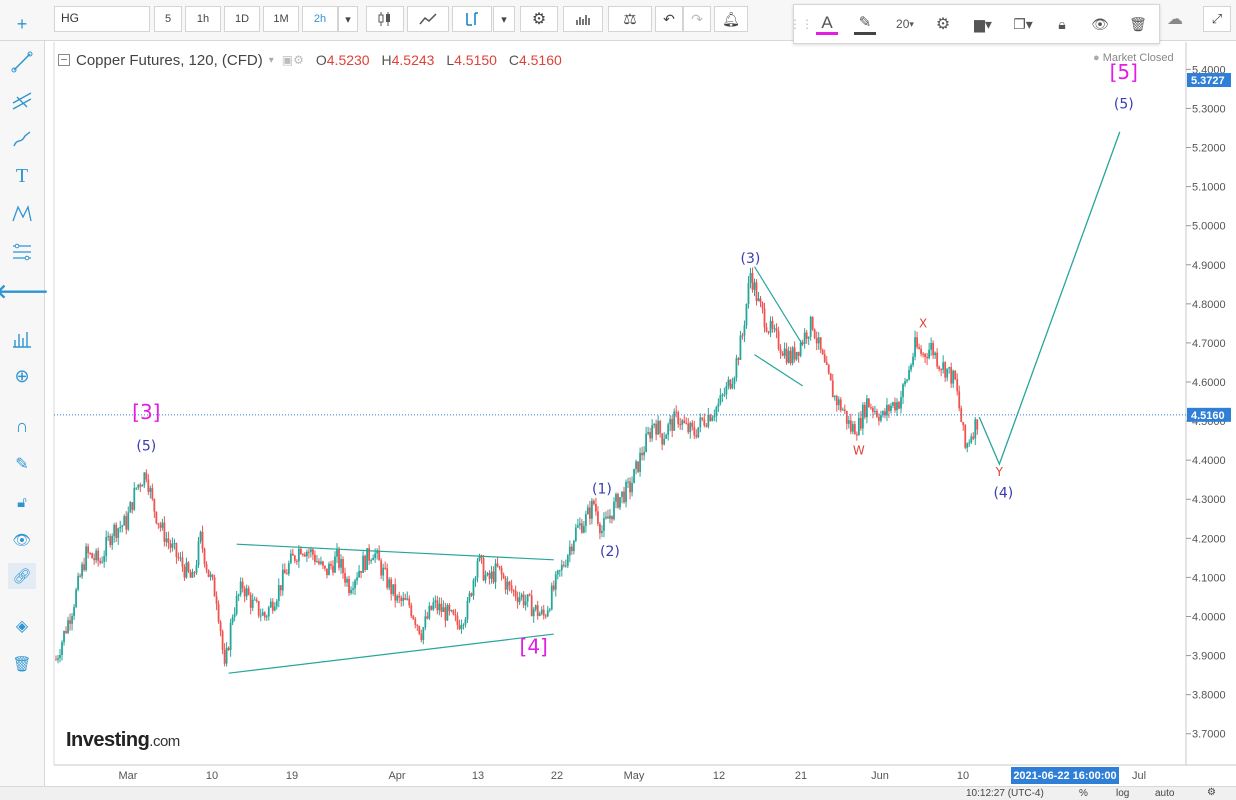 The height and width of the screenshot is (800, 1236). Describe the element at coordinates (281, 19) in the screenshot. I see `interval-1m-button: 1M` at that location.